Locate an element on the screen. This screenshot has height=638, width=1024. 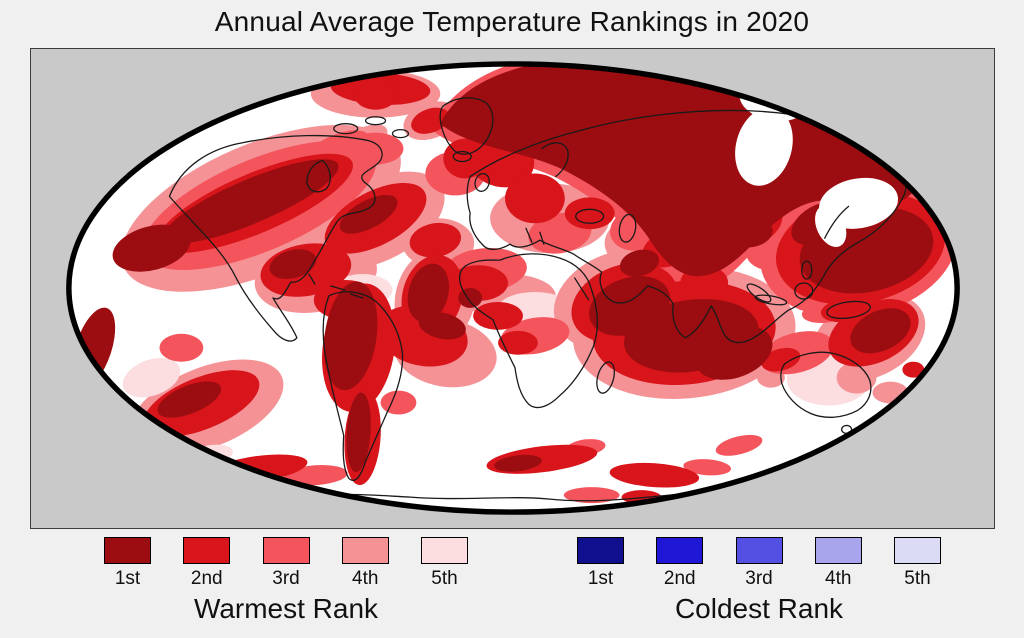
legend-entry-warm-1: 1st is located at coordinates (127, 563).